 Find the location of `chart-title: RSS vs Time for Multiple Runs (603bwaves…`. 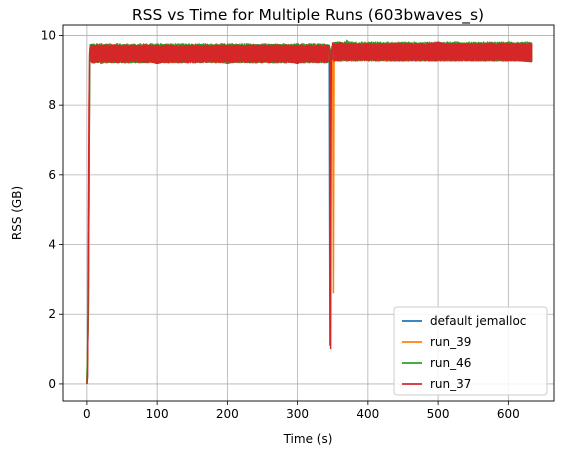

chart-title: RSS vs Time for Multiple Runs (603bwaves… is located at coordinates (308, 15).